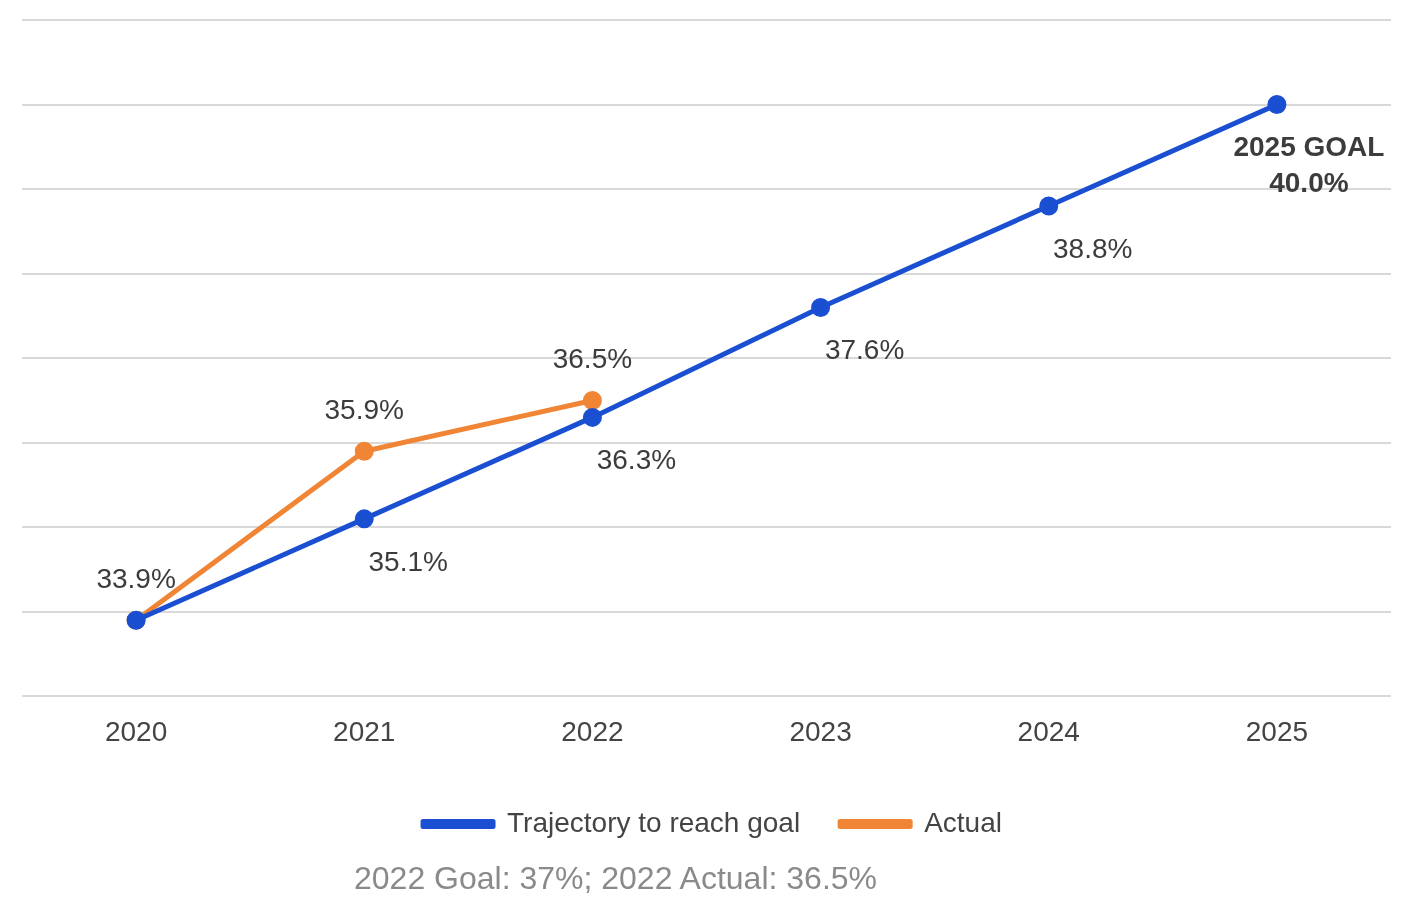 The height and width of the screenshot is (906, 1411). I want to click on legend-label: Trajectory to reach goal, so click(654, 822).